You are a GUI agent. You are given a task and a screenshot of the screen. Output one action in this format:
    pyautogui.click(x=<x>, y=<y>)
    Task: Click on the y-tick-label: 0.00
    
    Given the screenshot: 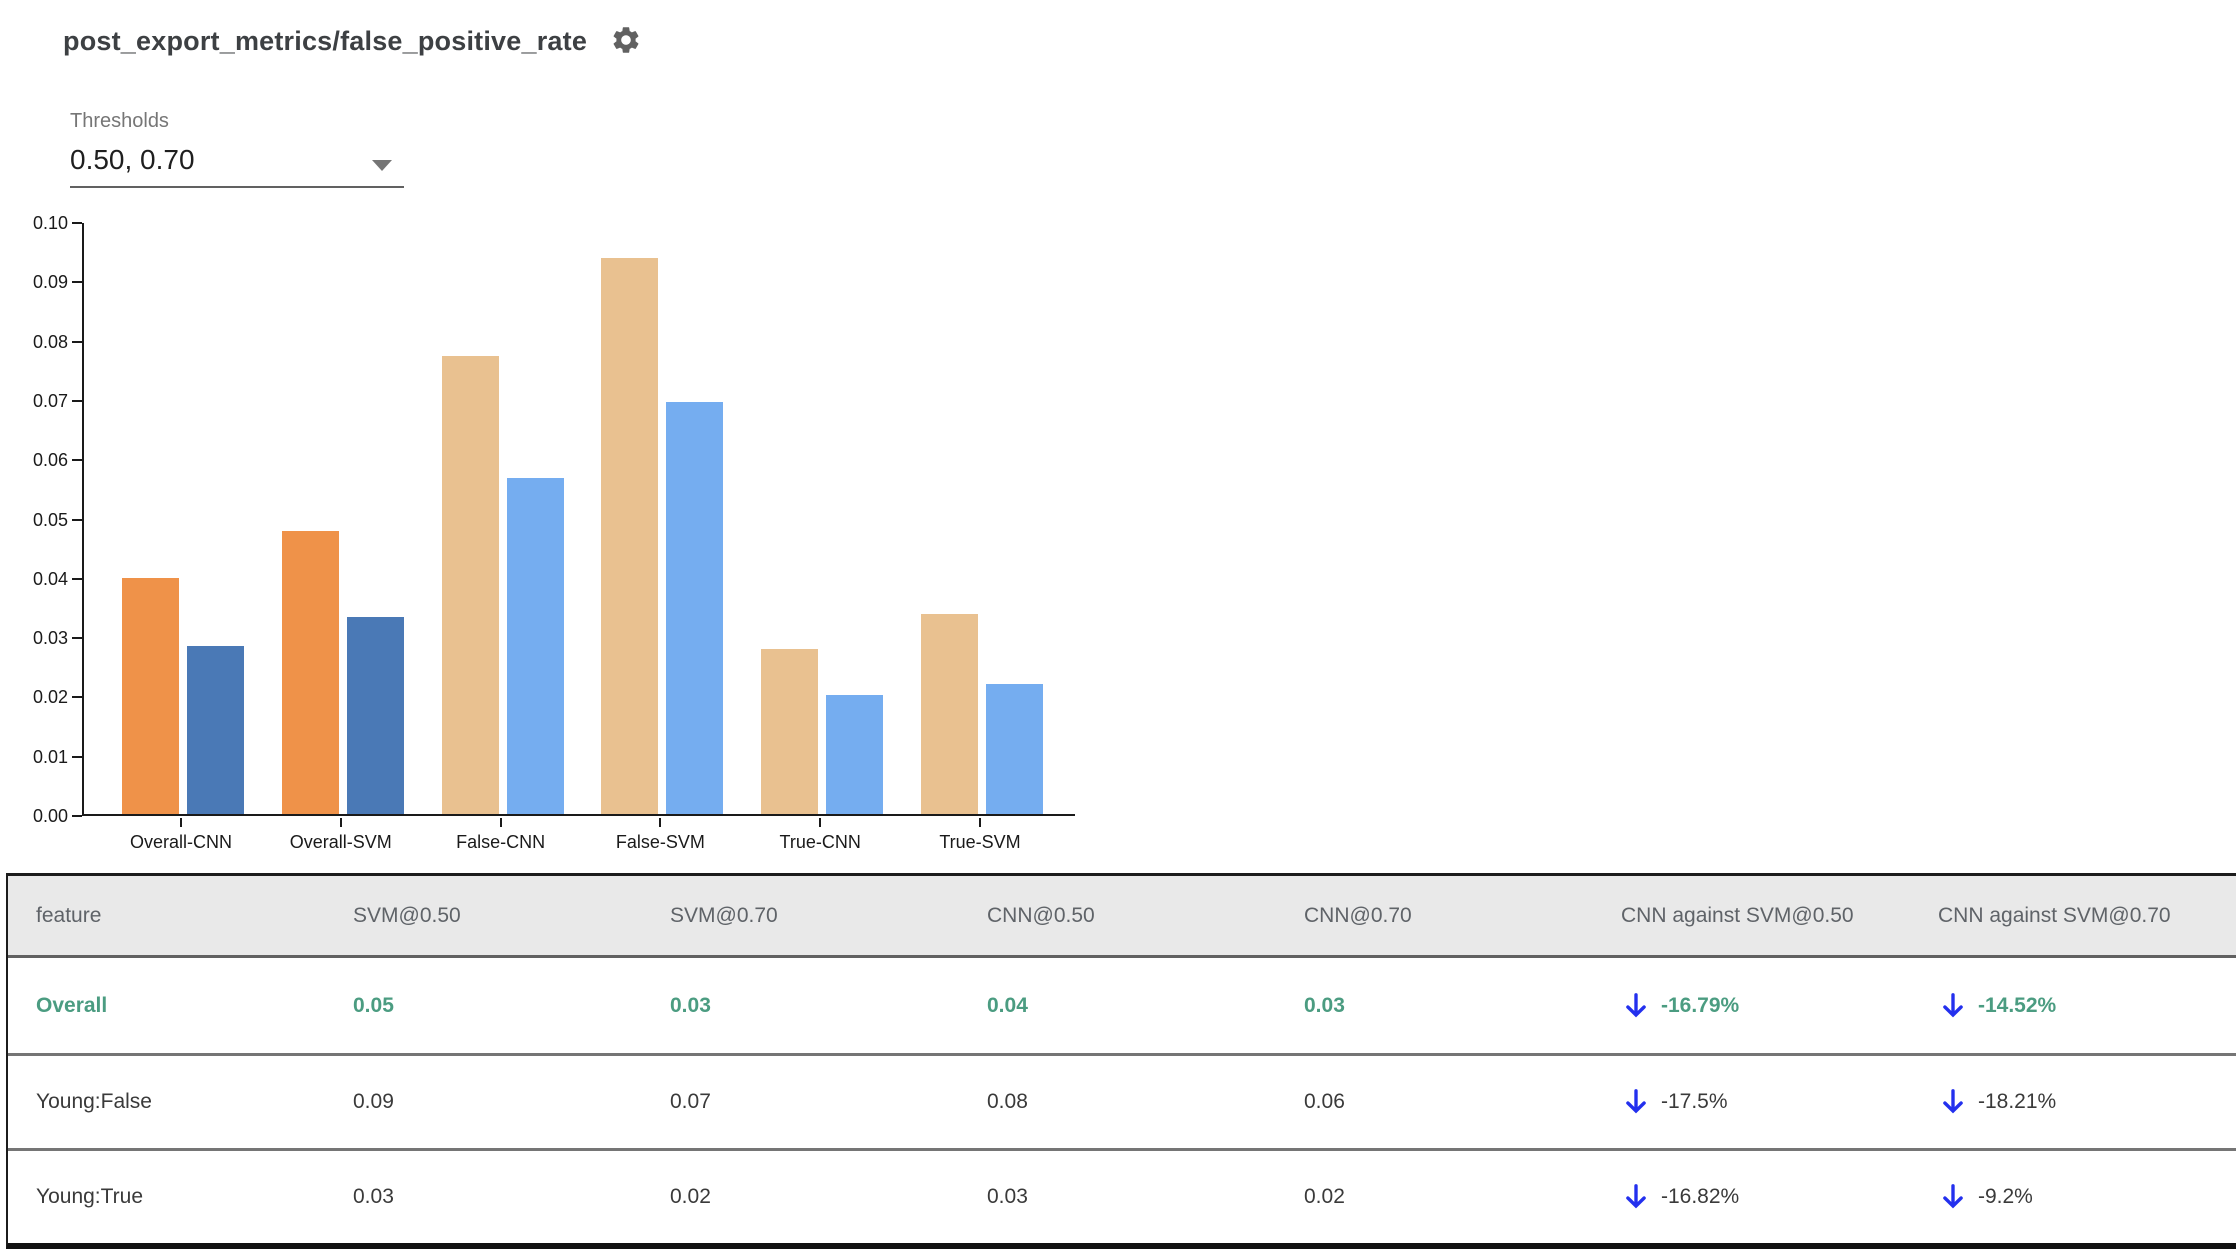 What is the action you would take?
    pyautogui.click(x=50, y=816)
    